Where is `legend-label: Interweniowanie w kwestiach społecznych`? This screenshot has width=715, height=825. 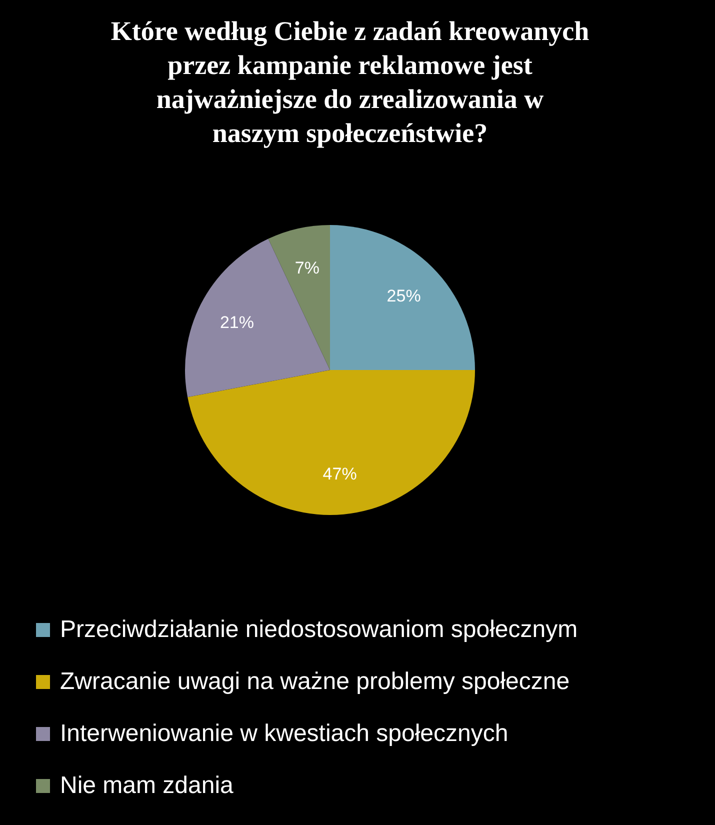
legend-label: Interweniowanie w kwestiach społecznych is located at coordinates (284, 734).